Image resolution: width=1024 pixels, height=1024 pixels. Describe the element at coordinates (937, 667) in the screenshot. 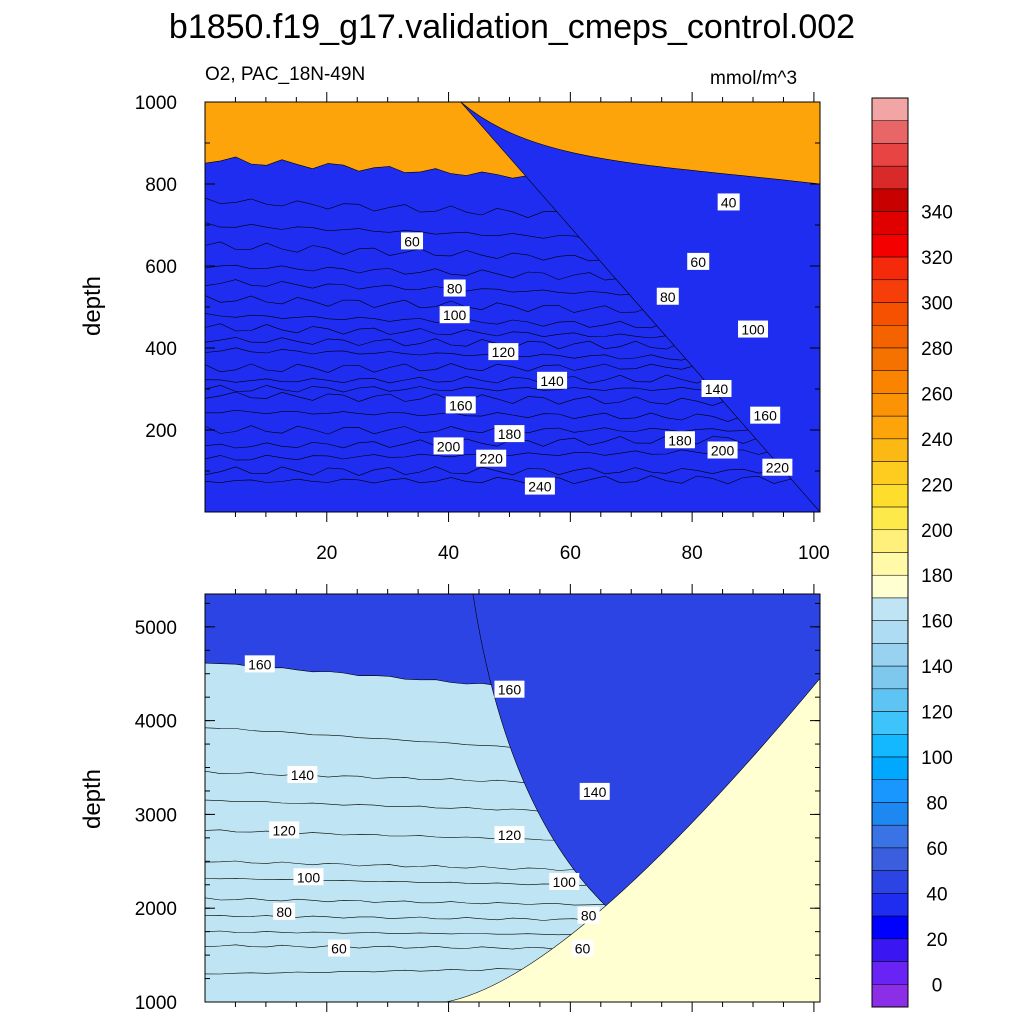

I see `colorbar-label: 140` at that location.